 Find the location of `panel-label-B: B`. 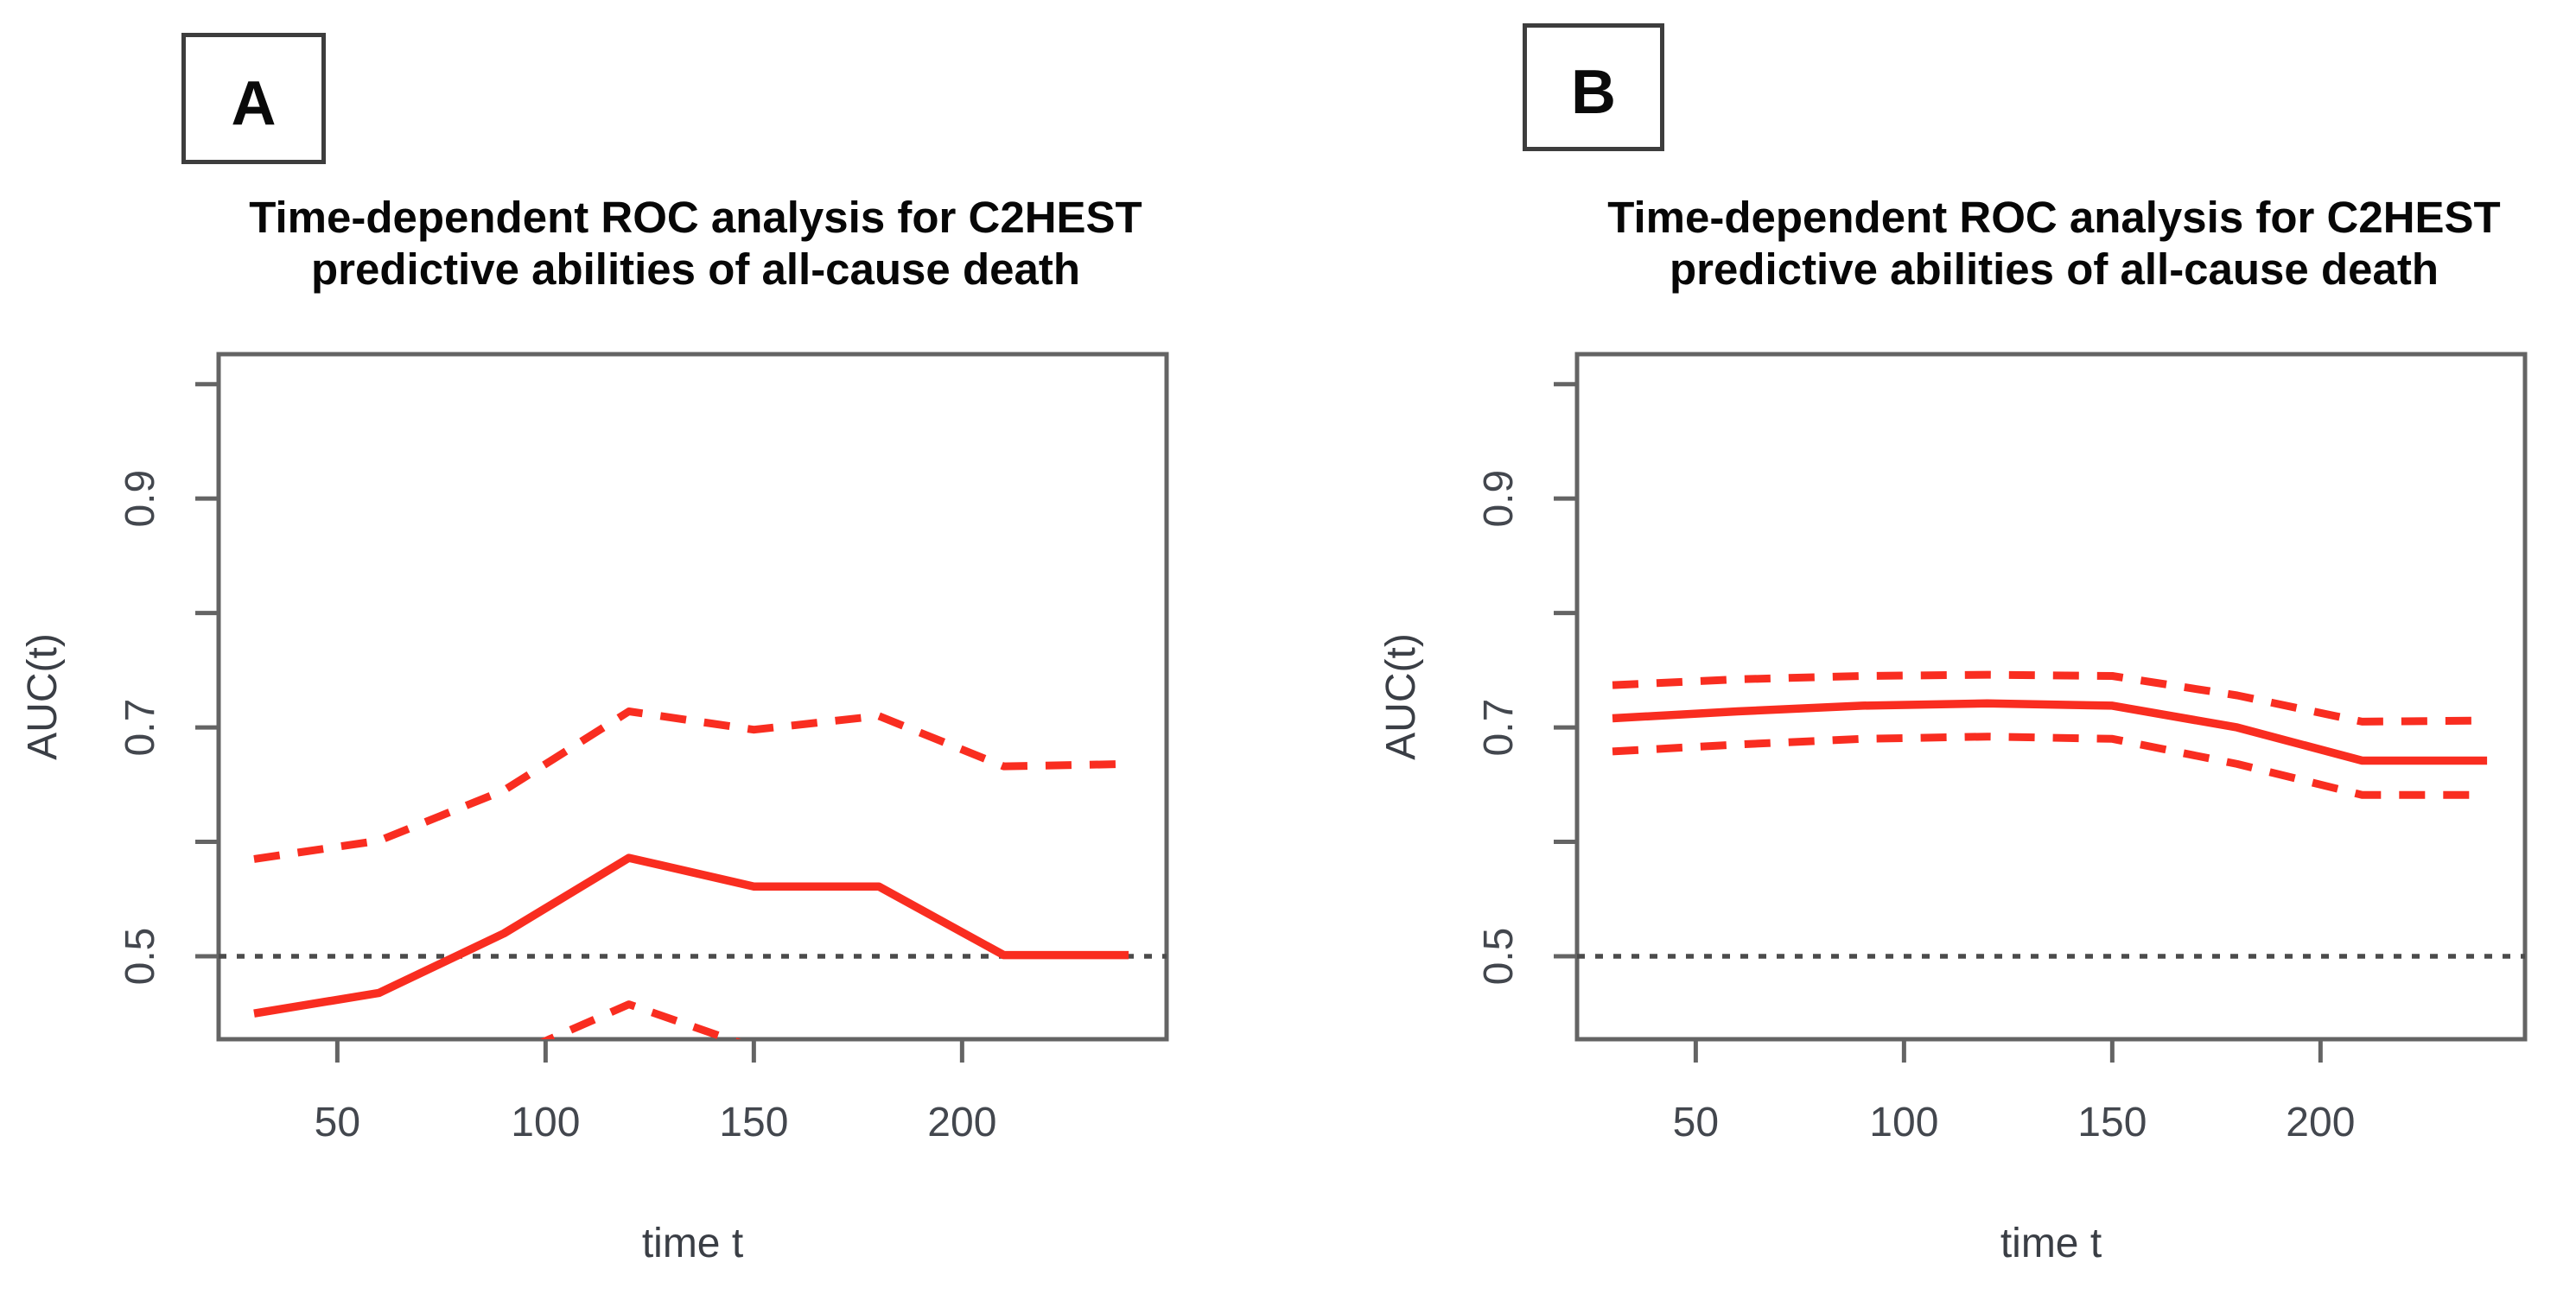

panel-label-B: B is located at coordinates (1594, 92).